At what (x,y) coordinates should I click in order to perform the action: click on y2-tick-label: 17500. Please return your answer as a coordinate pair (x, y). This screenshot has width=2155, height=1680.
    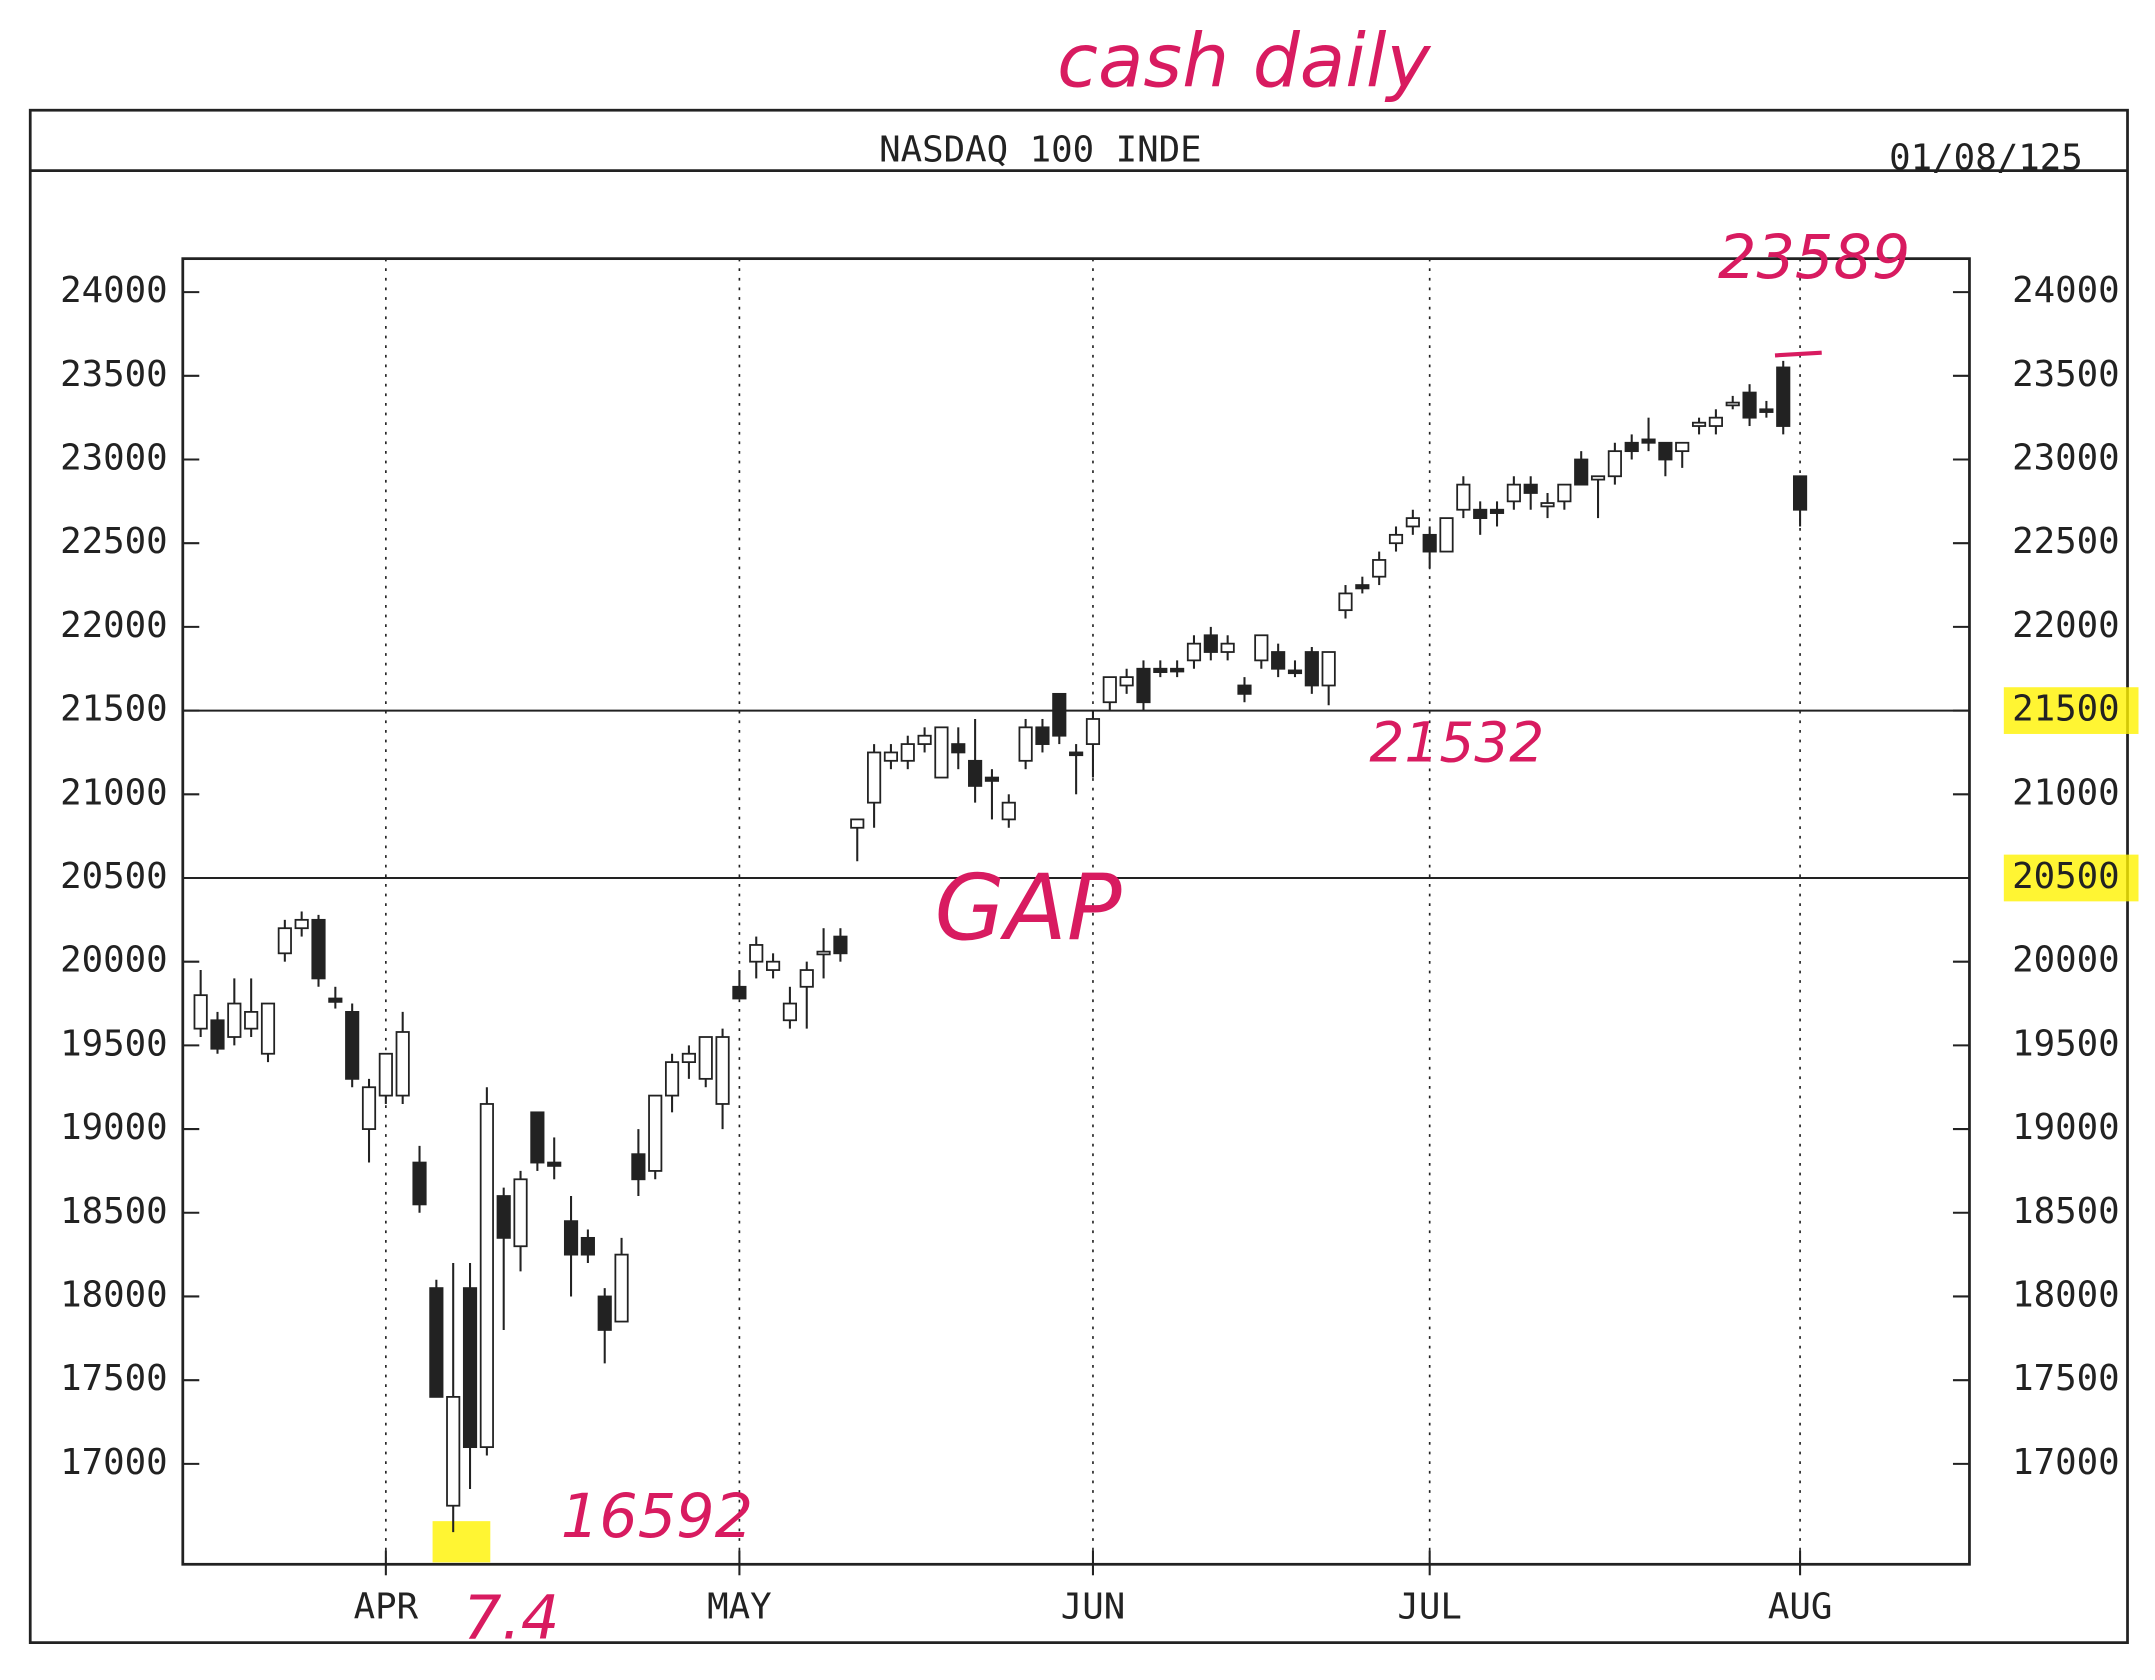
    Looking at the image, I should click on (2066, 1378).